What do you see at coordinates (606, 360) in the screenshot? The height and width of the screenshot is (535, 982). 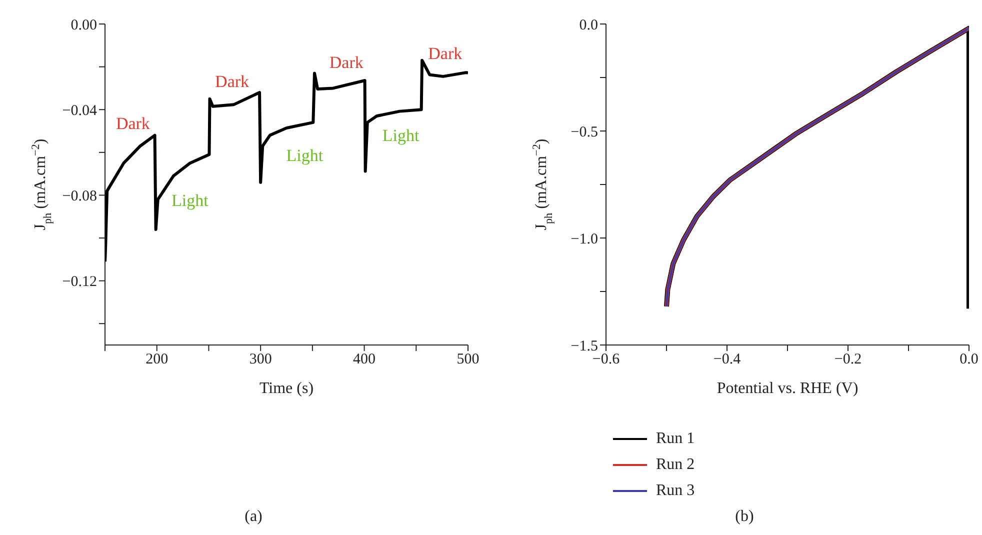 I see `x-tick-label: −0.6` at bounding box center [606, 360].